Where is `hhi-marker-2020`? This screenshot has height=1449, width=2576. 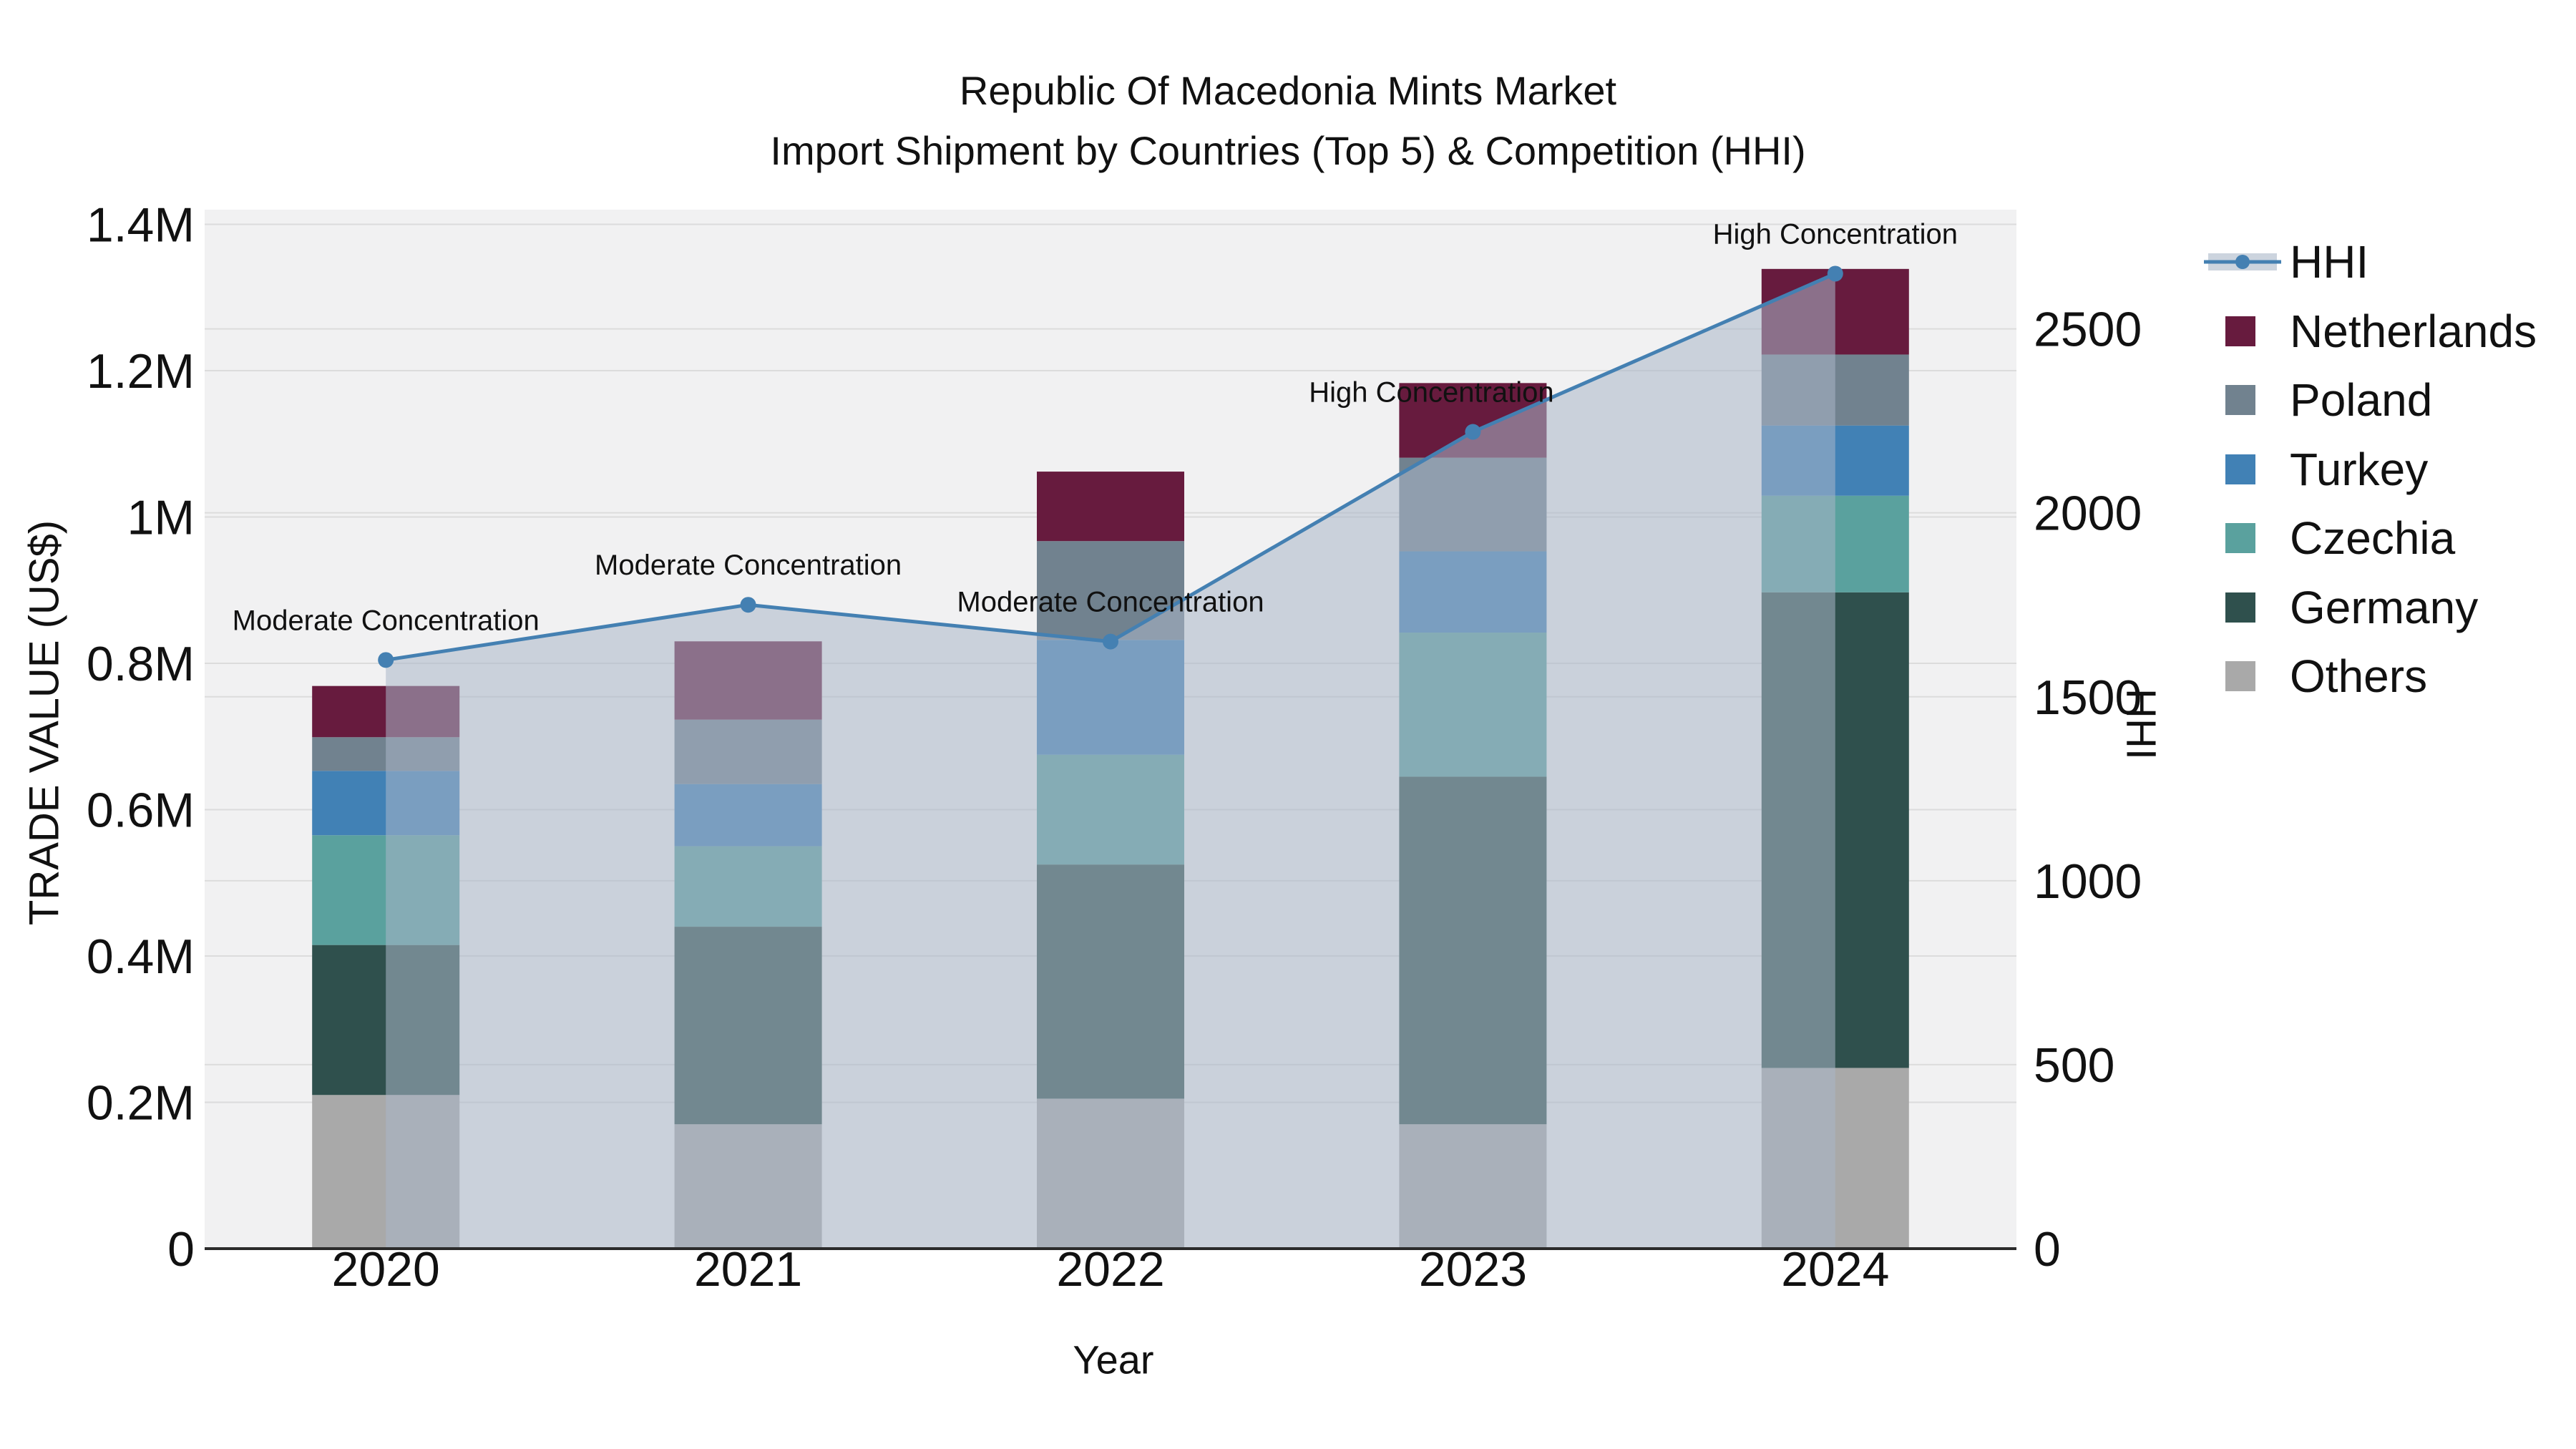
hhi-marker-2020 is located at coordinates (386, 660).